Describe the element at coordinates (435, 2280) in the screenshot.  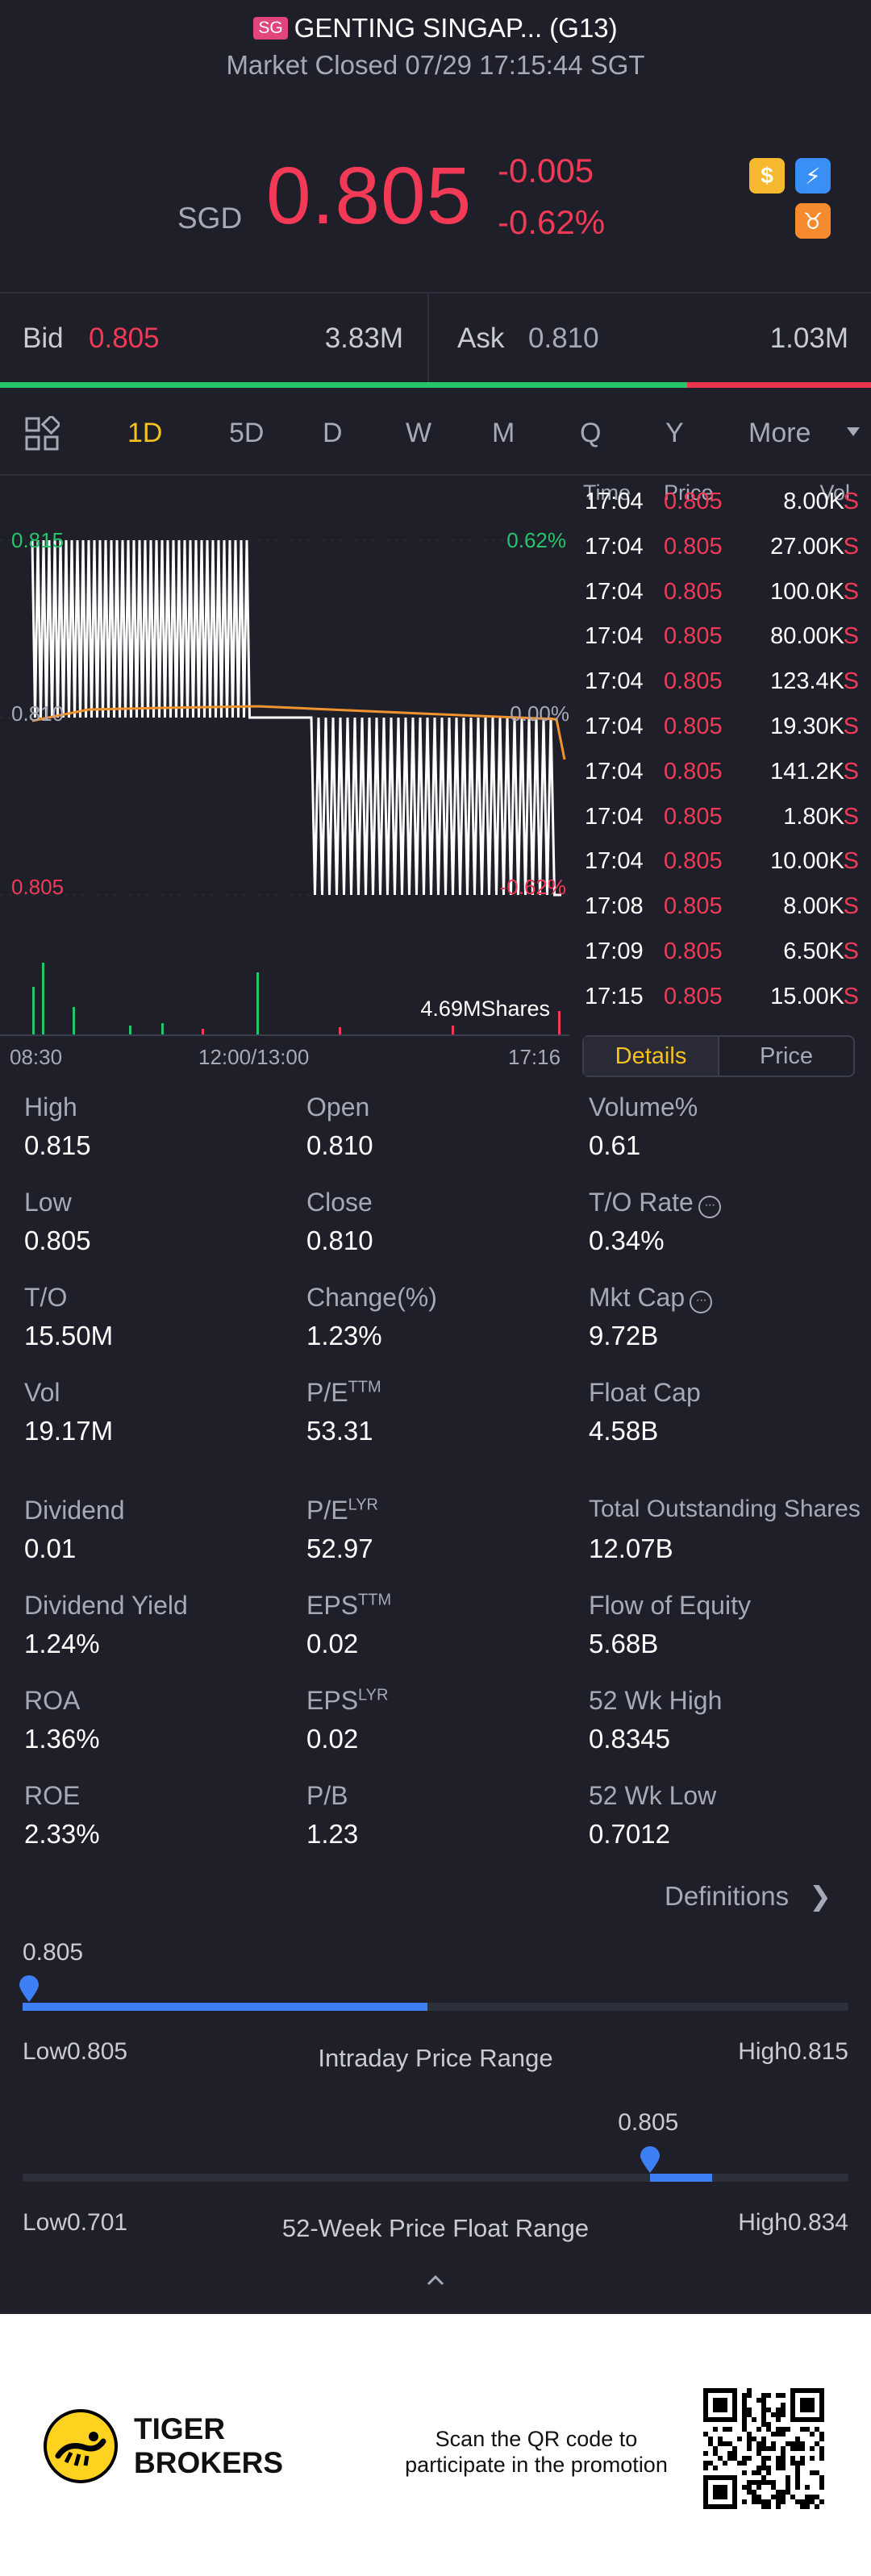
I see `chevron-up-icon` at that location.